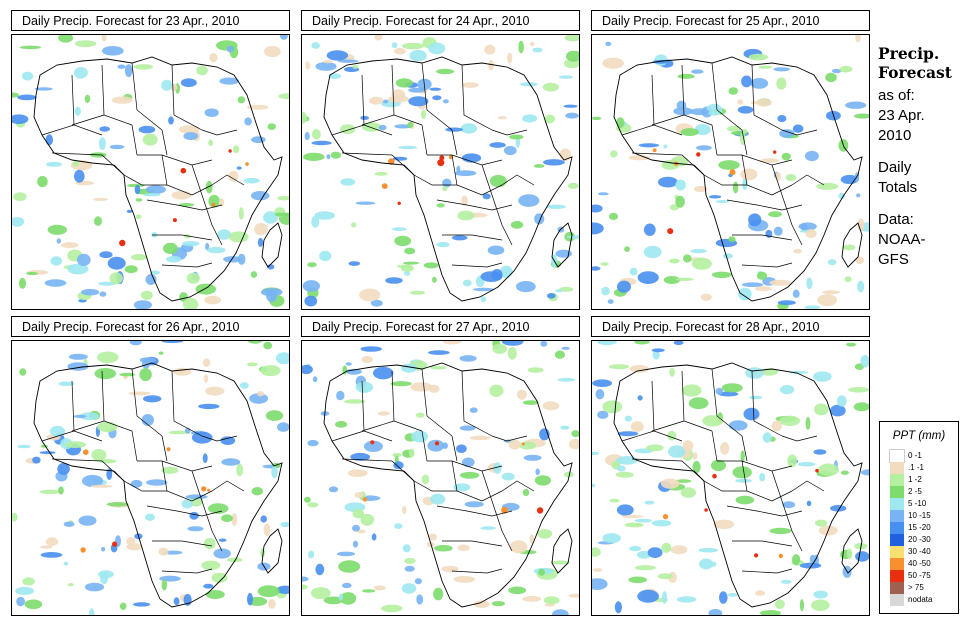 This screenshot has width=965, height=628. I want to click on map-panel-2: Daily Precip. Forecast for 24 Apr., 2010, so click(440, 160).